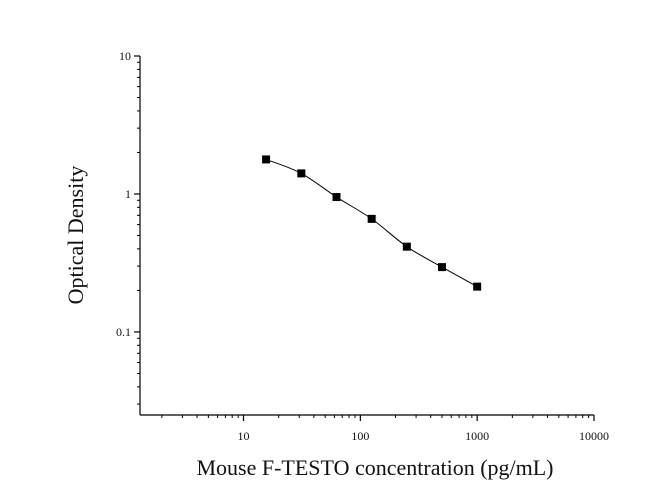 The height and width of the screenshot is (488, 650). I want to click on x-axis-title: Mouse F-TESTO concentration (pg/mL), so click(374, 467).